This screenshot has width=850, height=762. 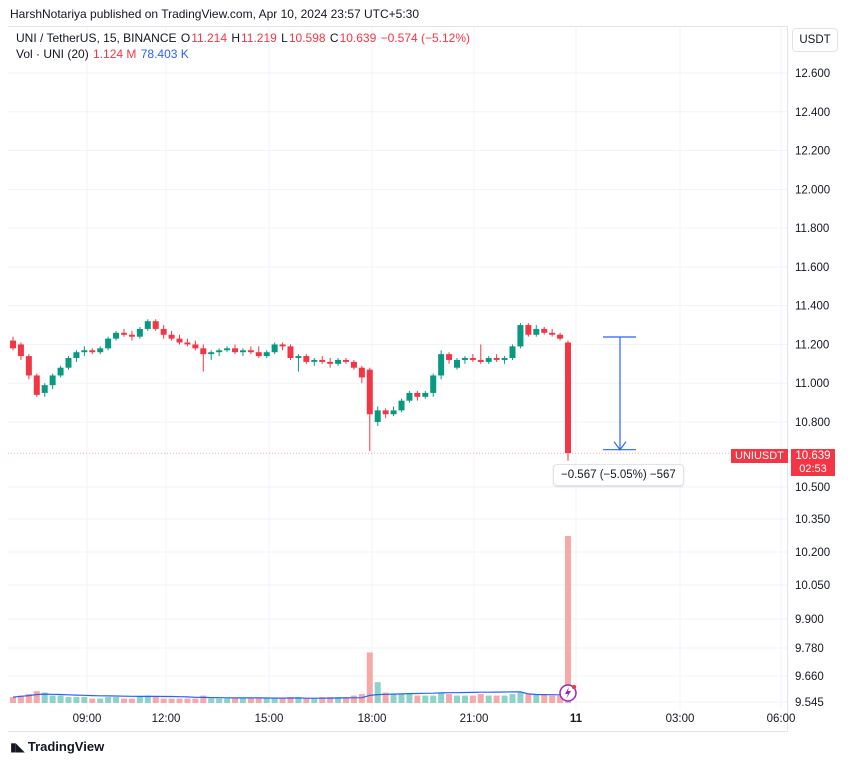 I want to click on last-price-label: 10.639, so click(x=813, y=456).